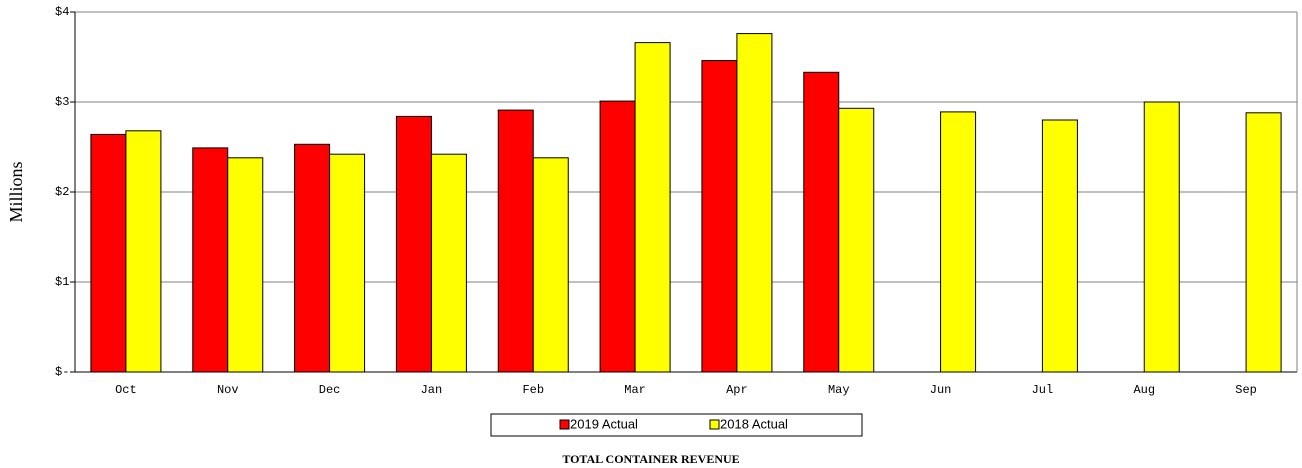  I want to click on x-tick-label: Oct, so click(126, 390).